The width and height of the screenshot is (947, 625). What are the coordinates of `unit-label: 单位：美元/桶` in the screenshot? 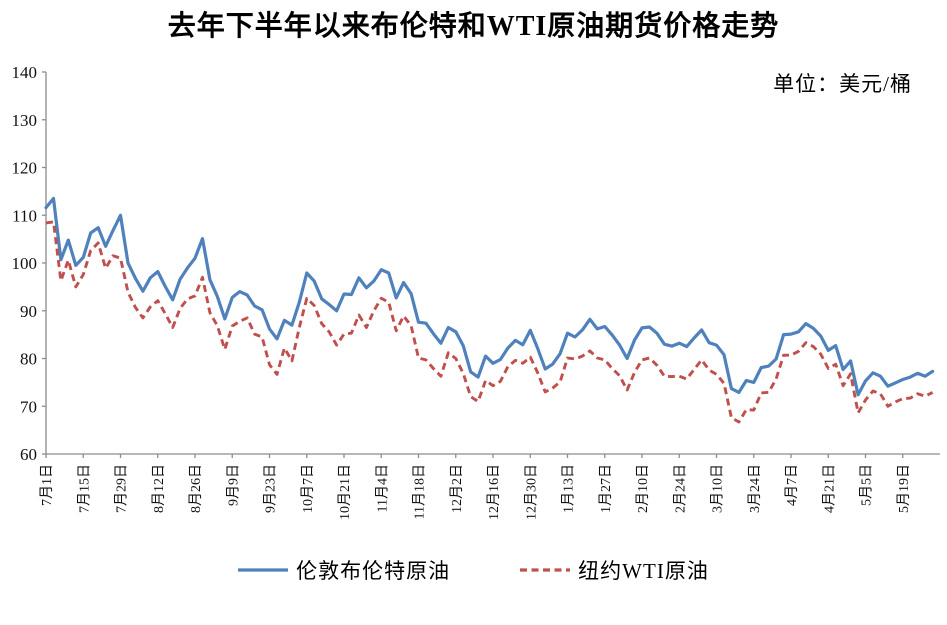 It's located at (842, 84).